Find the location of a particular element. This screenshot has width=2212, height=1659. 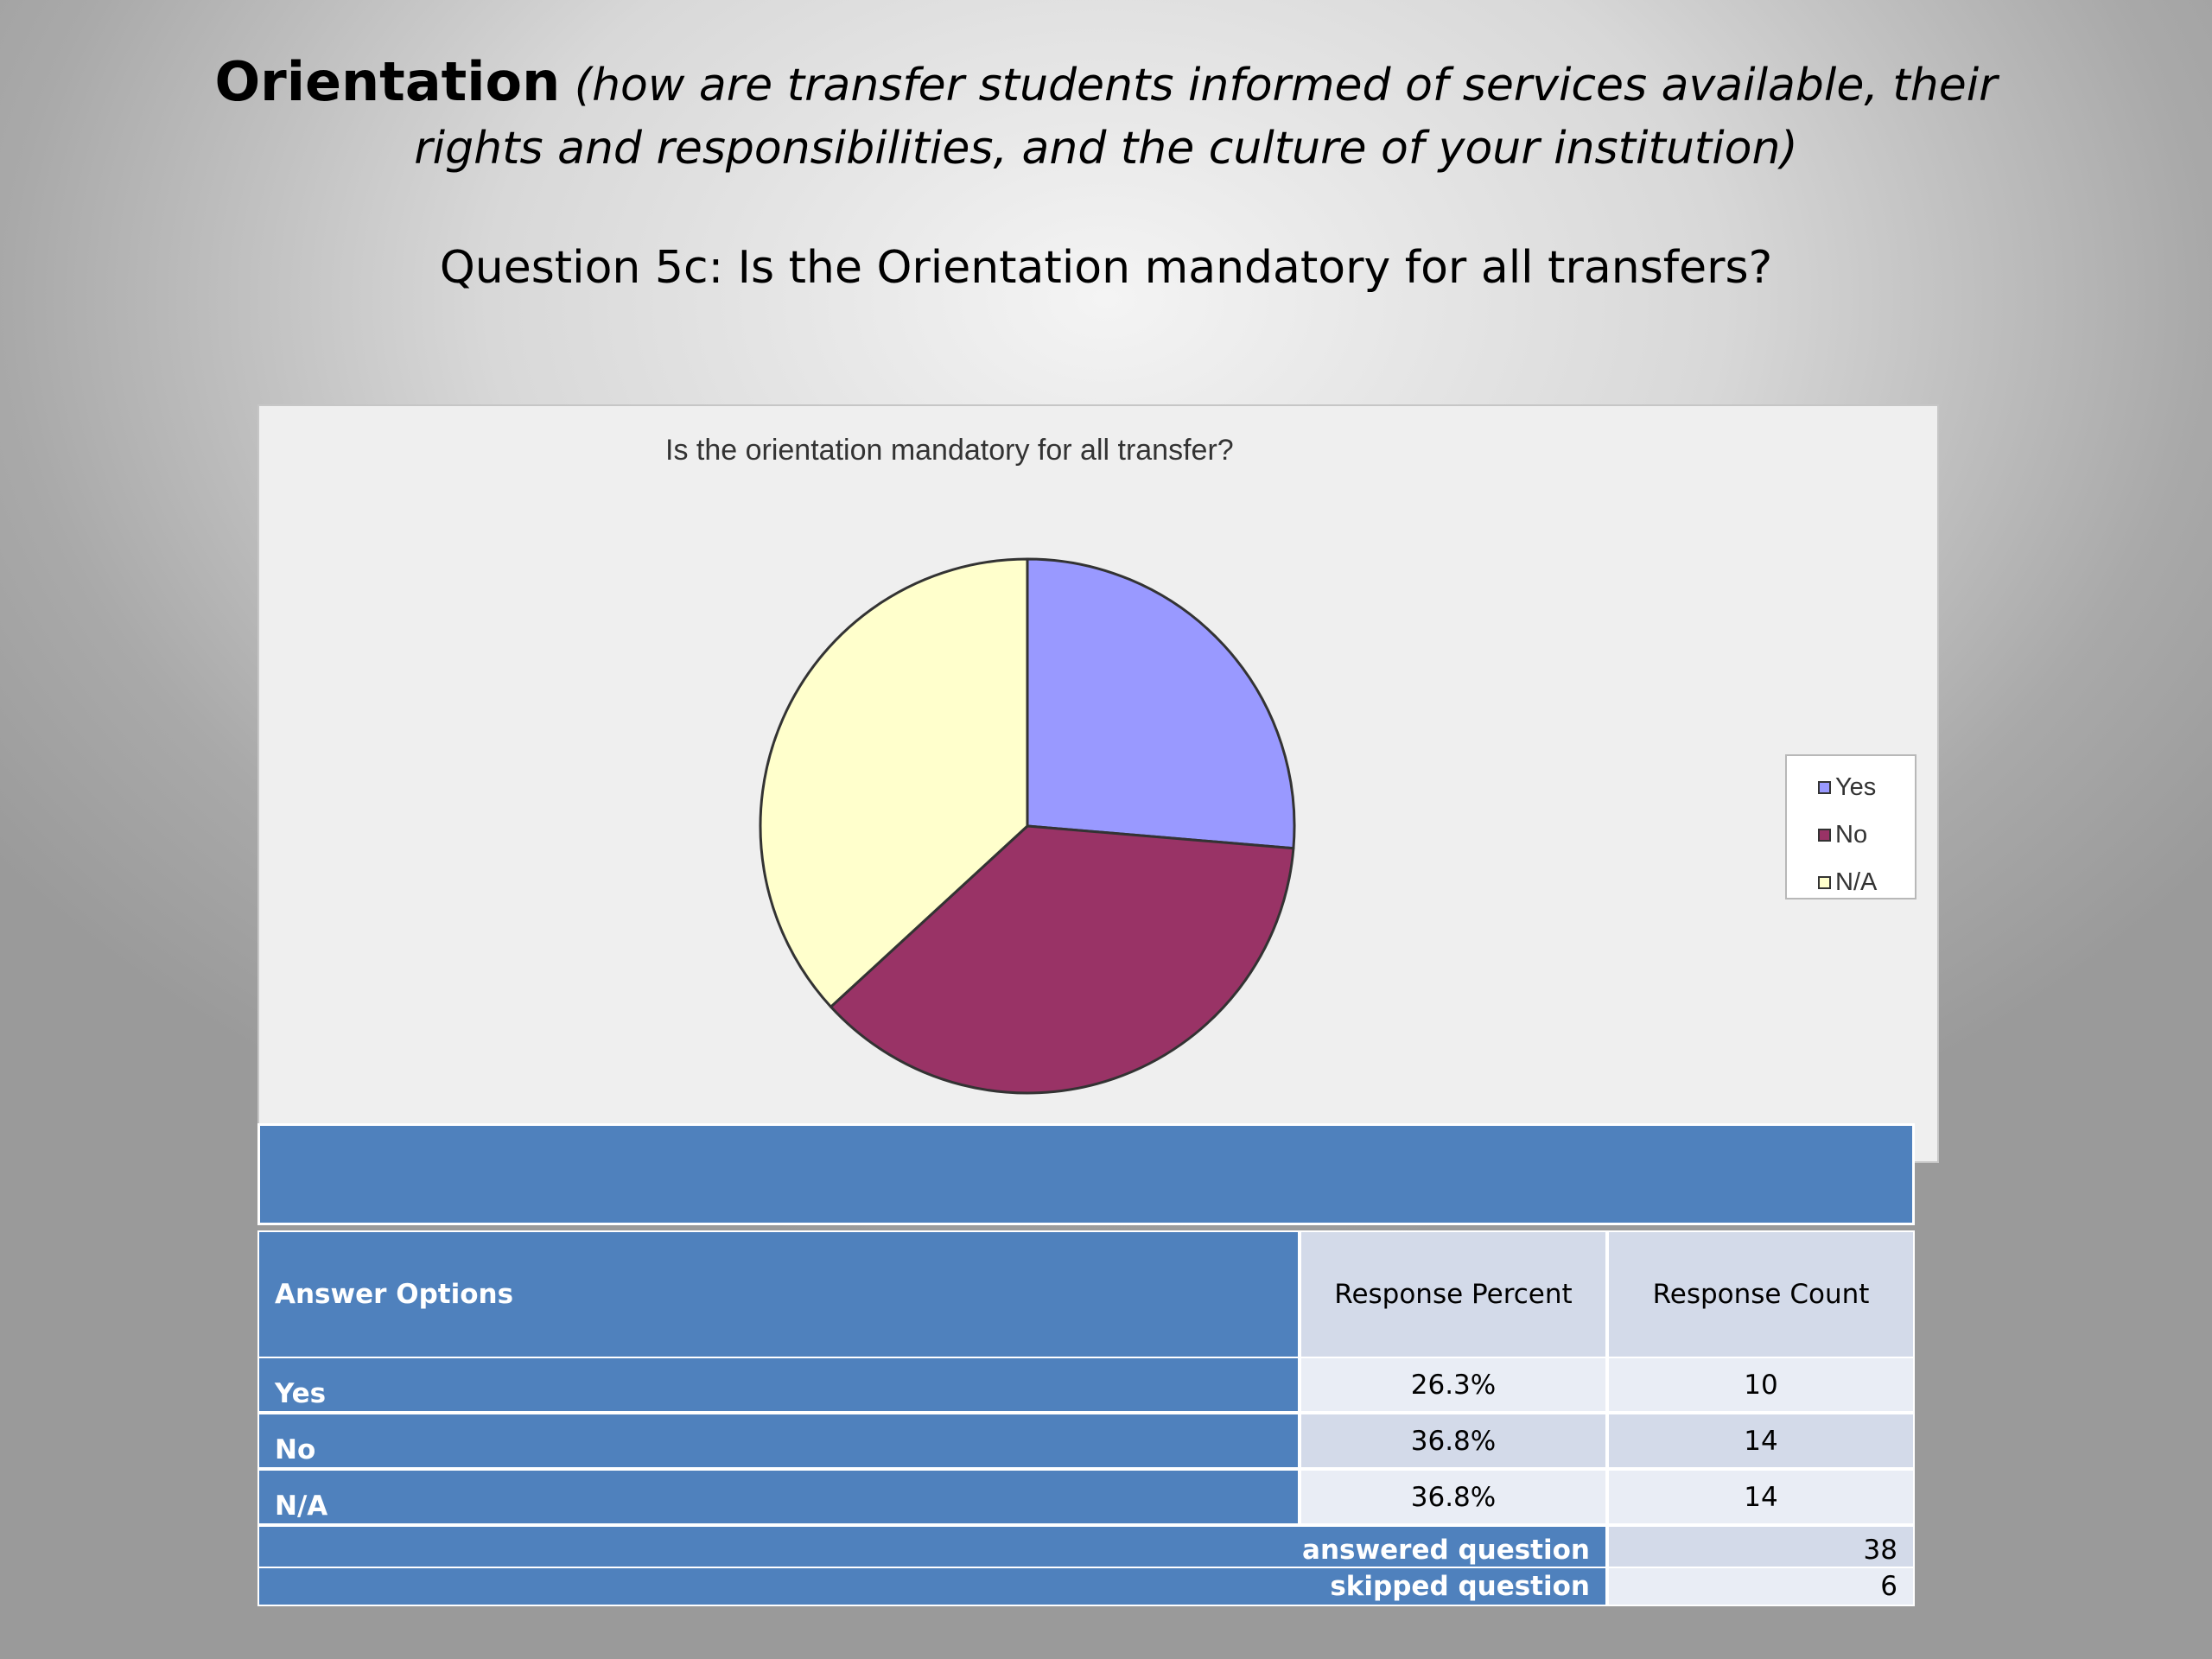

row-option: N/A is located at coordinates (778, 1497).